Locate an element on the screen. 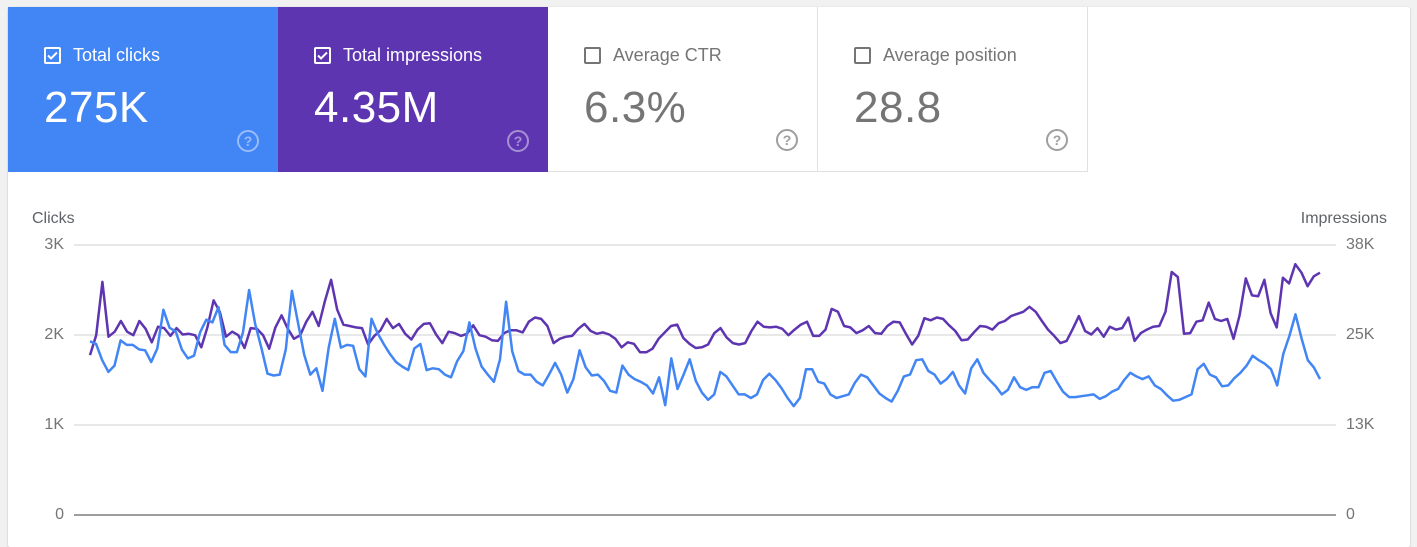 This screenshot has width=1417, height=547. metric-tile-average-ctr: Average CTR 6.3%? is located at coordinates (683, 89).